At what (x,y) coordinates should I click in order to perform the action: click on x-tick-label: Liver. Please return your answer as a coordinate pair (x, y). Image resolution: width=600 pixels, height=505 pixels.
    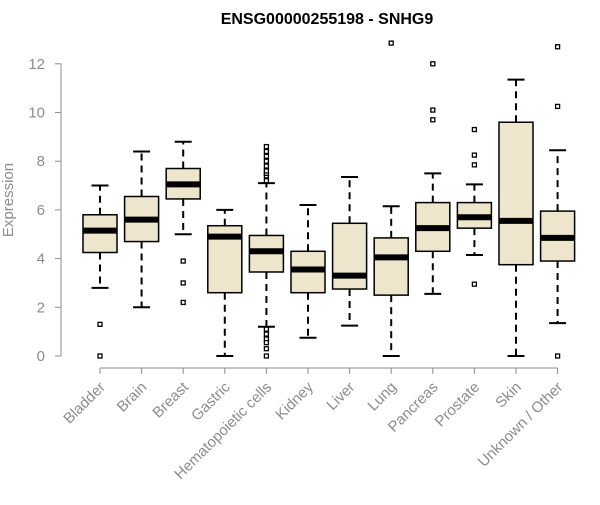
    Looking at the image, I should click on (340, 396).